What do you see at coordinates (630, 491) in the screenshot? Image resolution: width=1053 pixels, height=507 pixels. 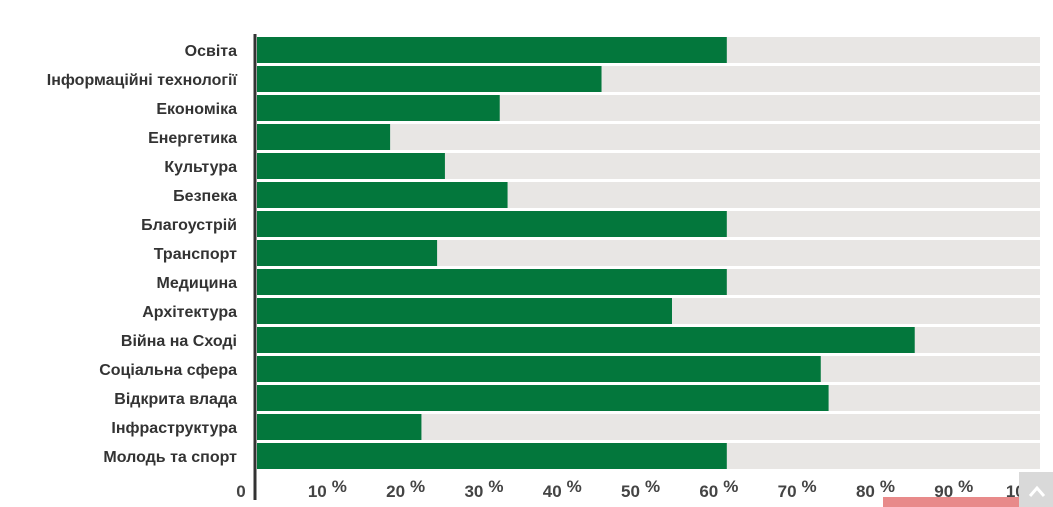 I see `x-tick-label: 50` at bounding box center [630, 491].